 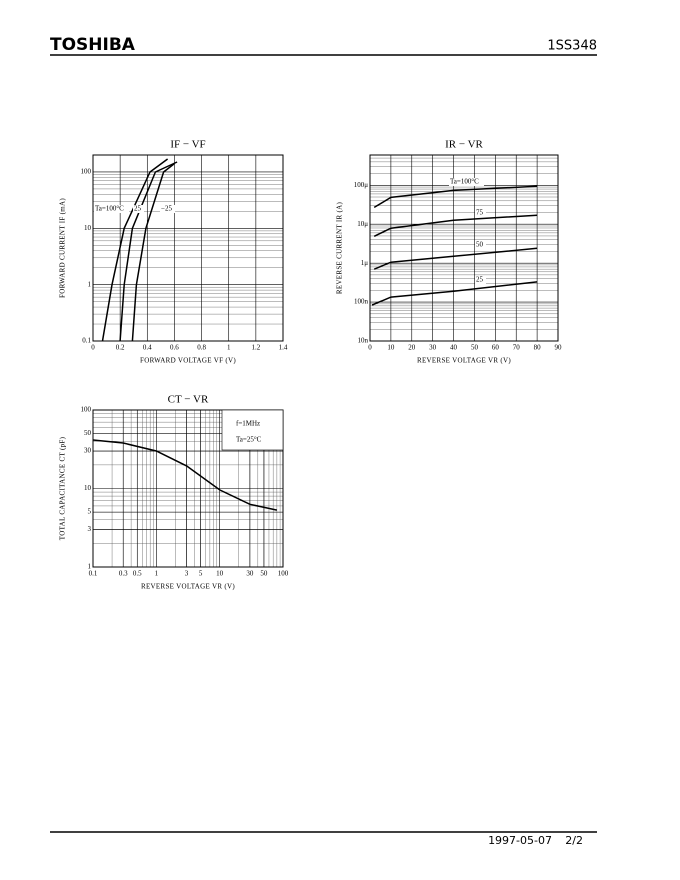 What do you see at coordinates (88, 451) in the screenshot?
I see `y-tick-label: 30` at bounding box center [88, 451].